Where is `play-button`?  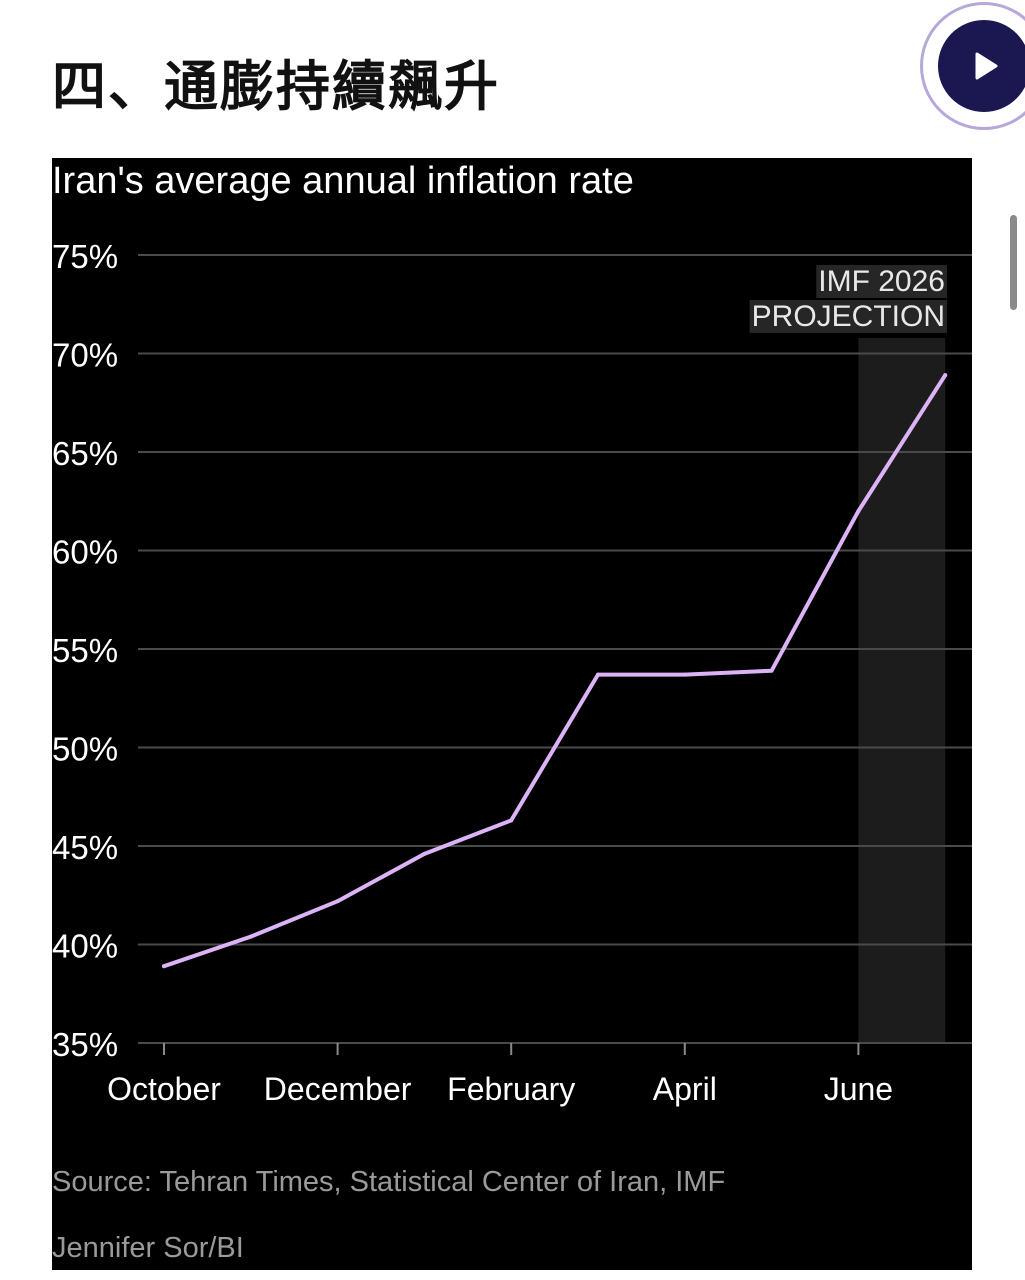 play-button is located at coordinates (972, 66).